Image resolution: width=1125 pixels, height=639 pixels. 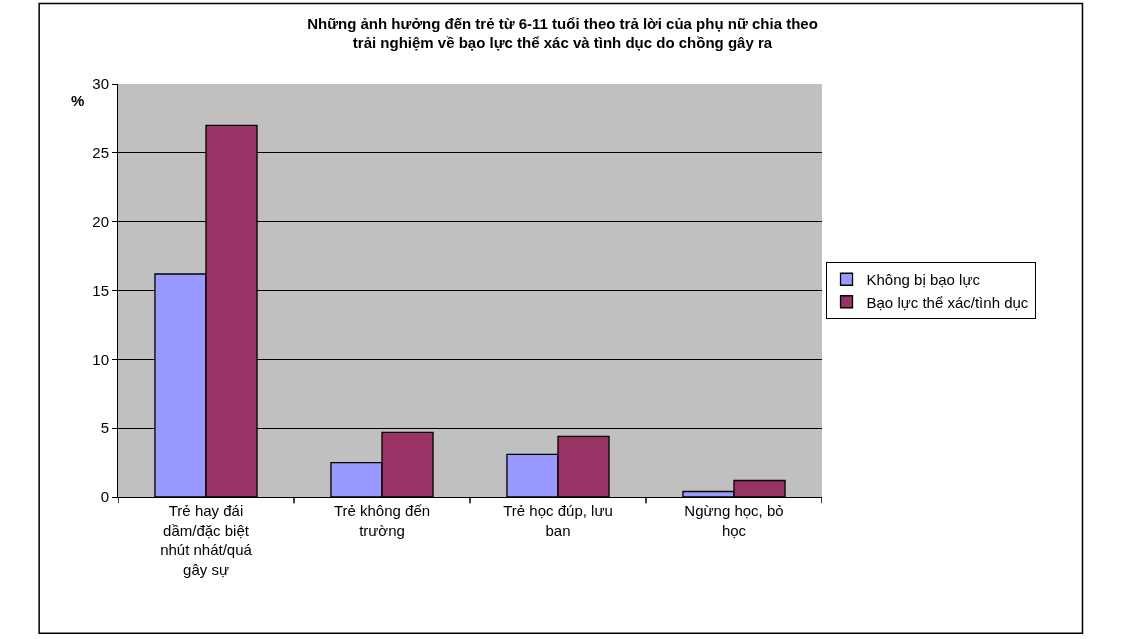 I want to click on y-tick-label: 15, so click(x=100, y=290).